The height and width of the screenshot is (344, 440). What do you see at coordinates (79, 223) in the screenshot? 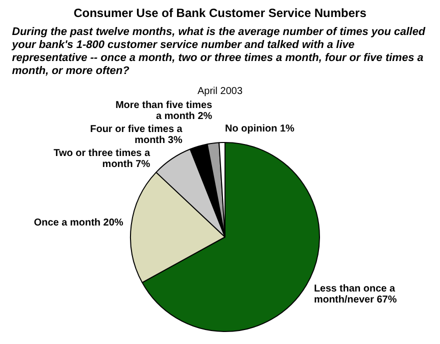
I see `slice-label: Once a month 20%` at bounding box center [79, 223].